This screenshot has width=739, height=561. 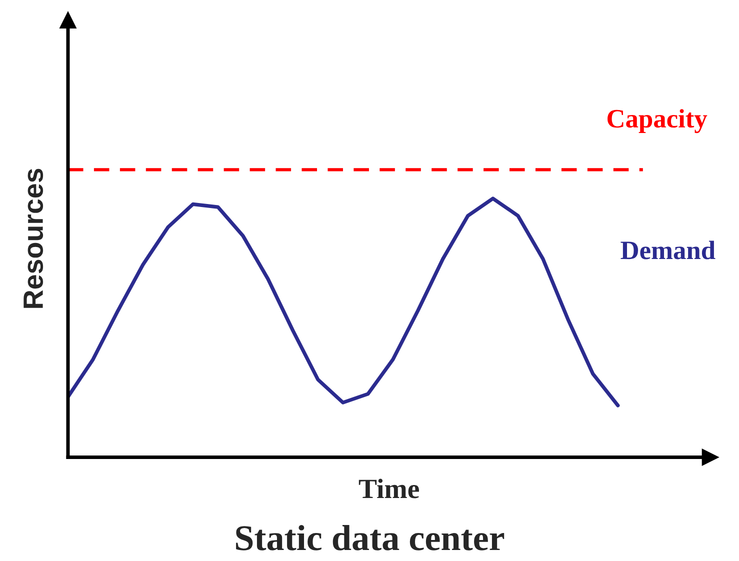 I want to click on y-axis-title: Resources, so click(x=34, y=238).